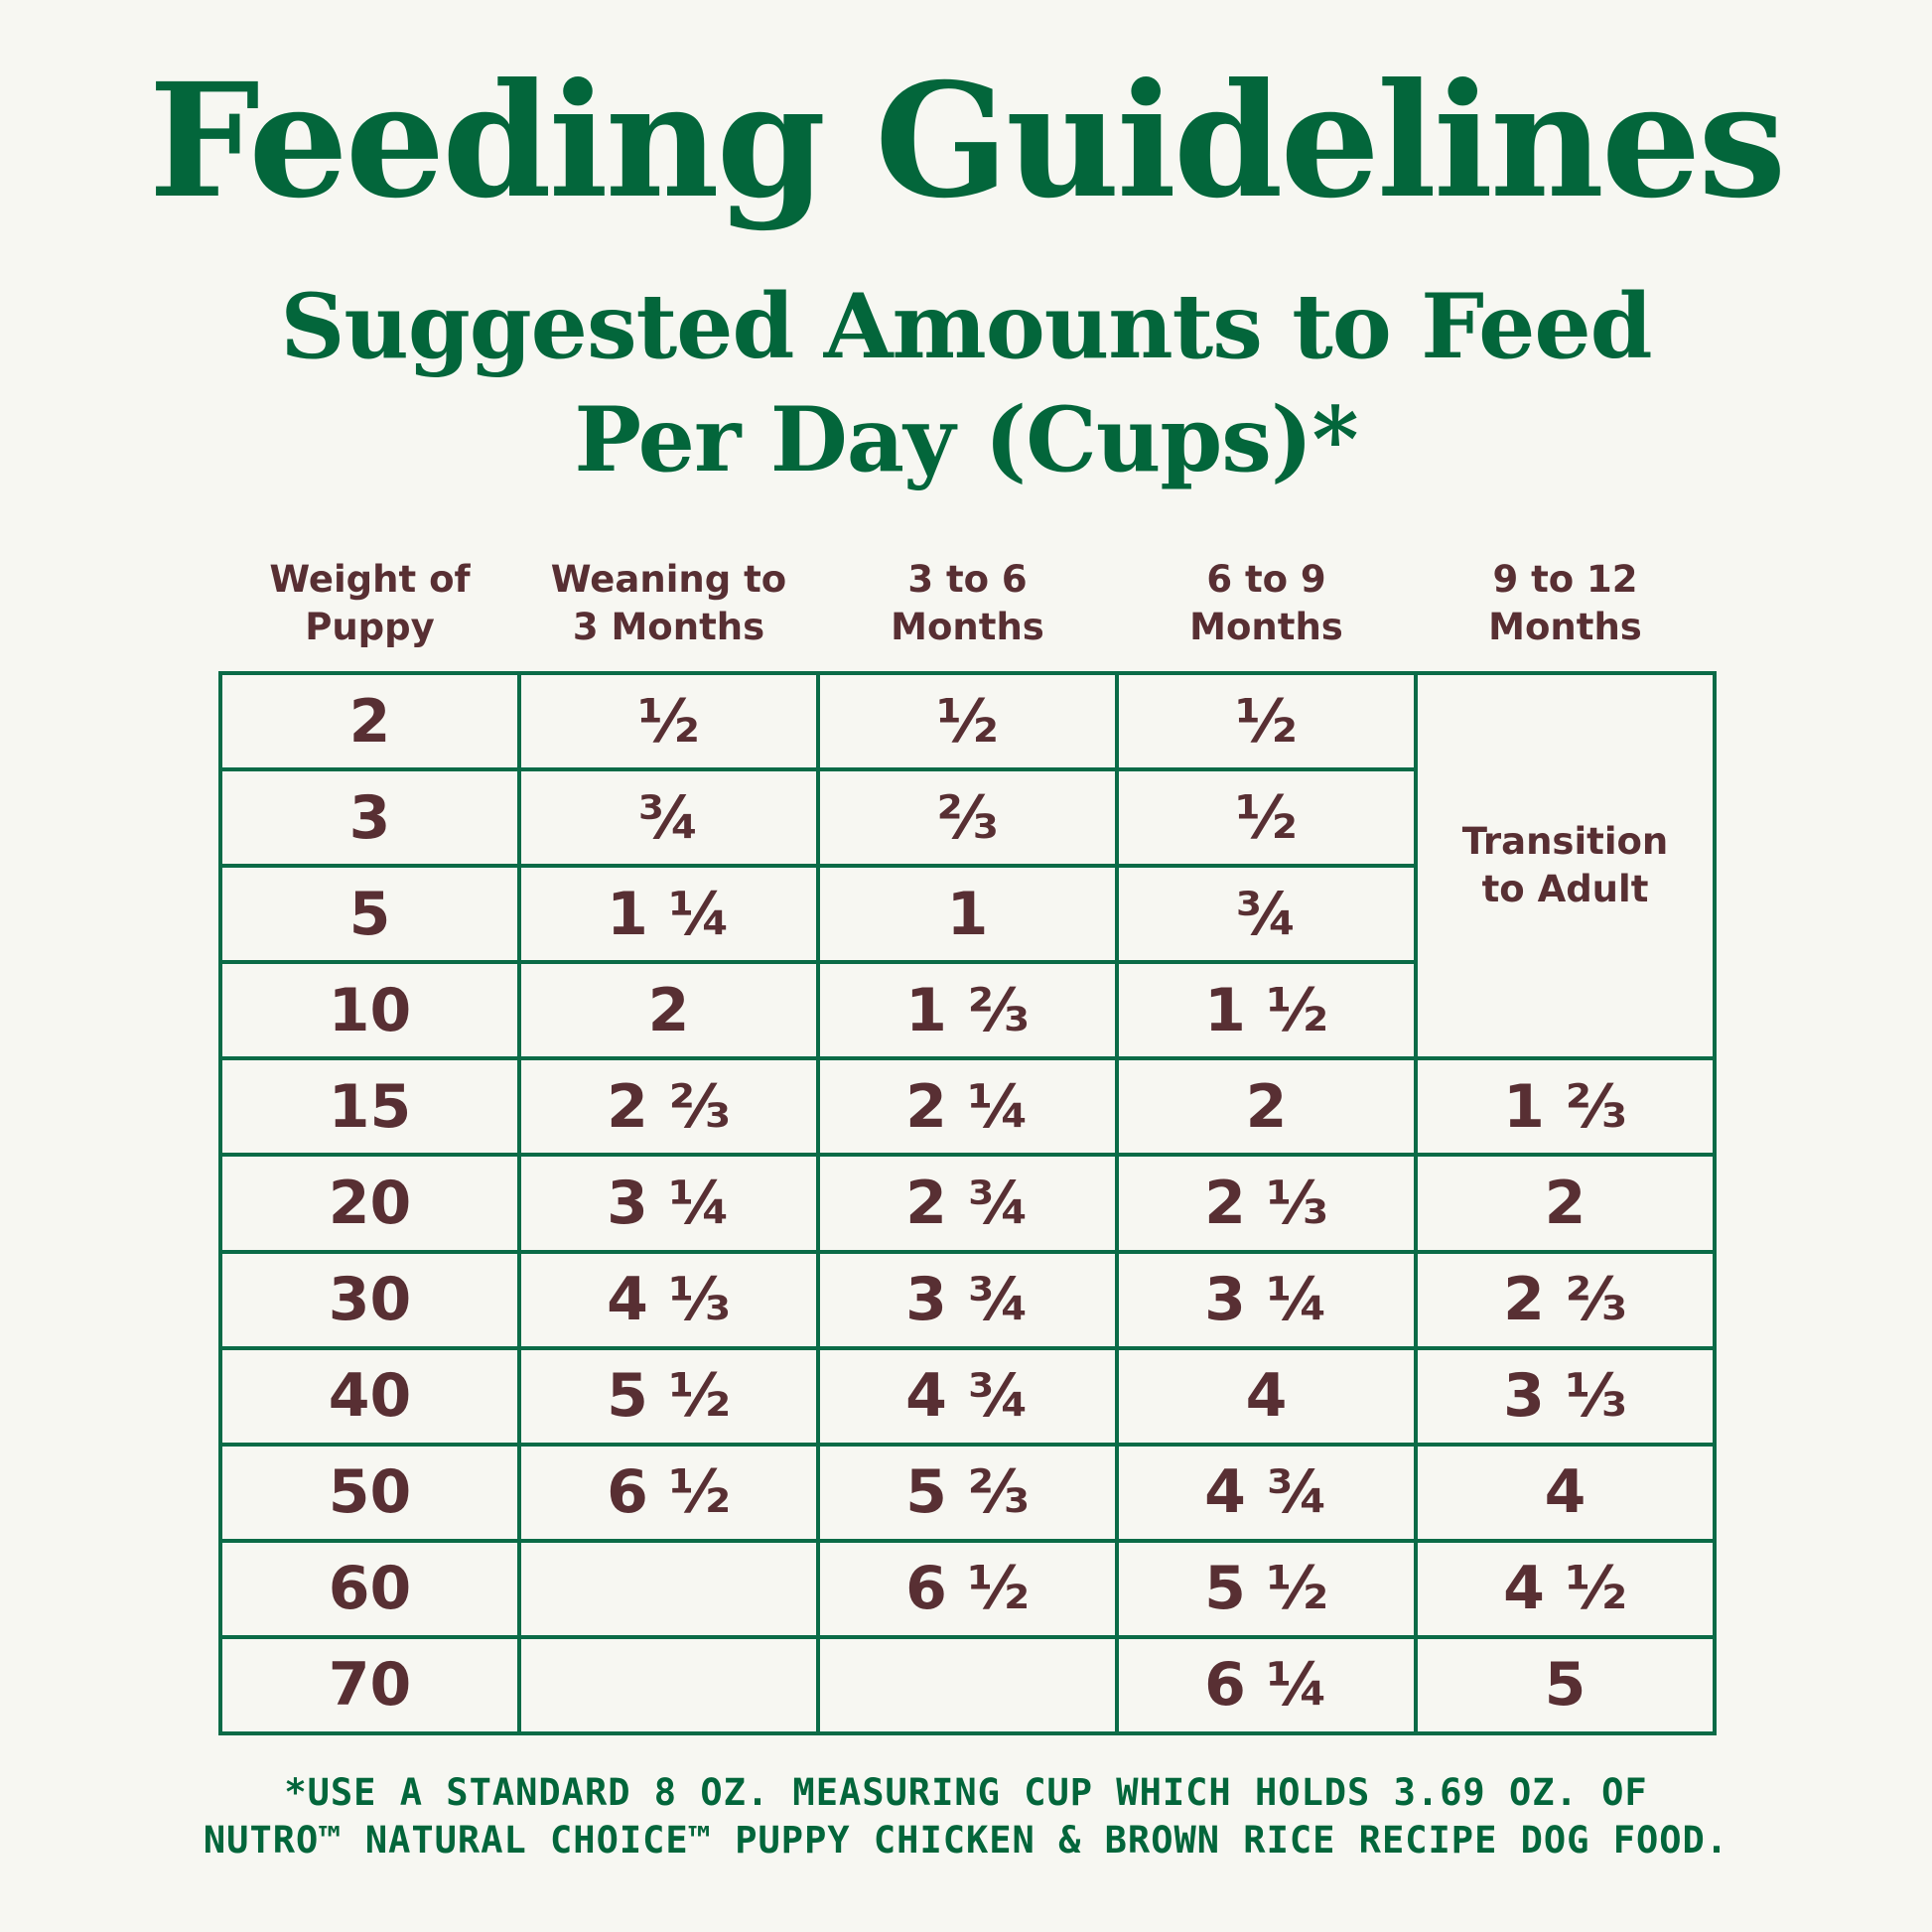 This screenshot has width=1932, height=1932. What do you see at coordinates (966, 326) in the screenshot?
I see `subtitle-line-1: Suggested Amounts to Feed` at bounding box center [966, 326].